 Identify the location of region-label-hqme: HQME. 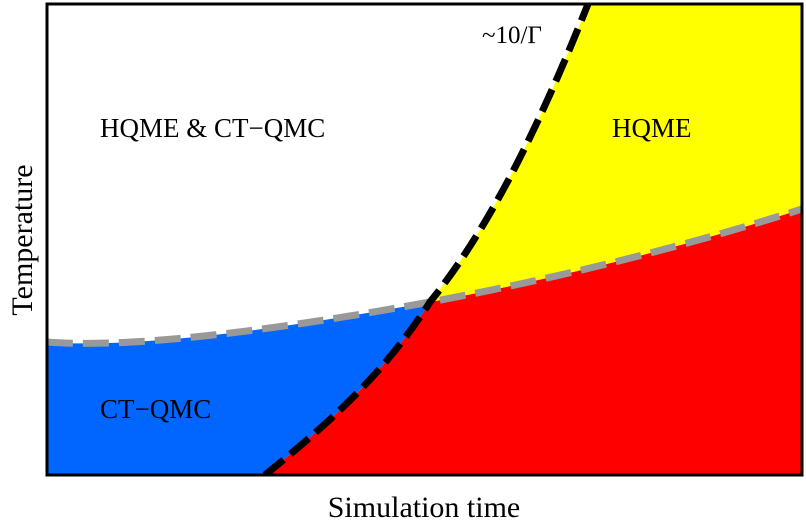
(652, 128).